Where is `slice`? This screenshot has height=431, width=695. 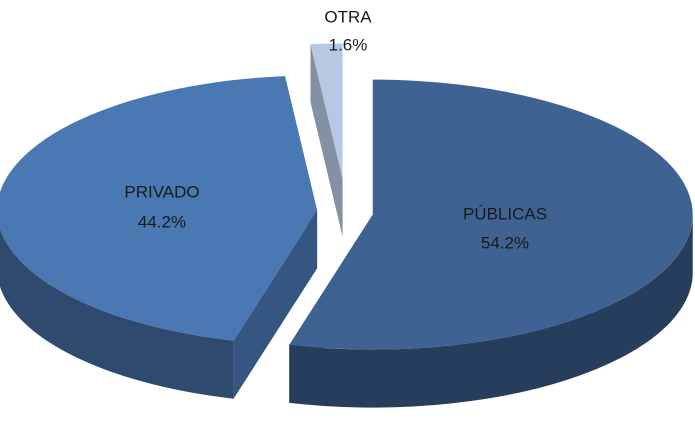 slice is located at coordinates (326, 140).